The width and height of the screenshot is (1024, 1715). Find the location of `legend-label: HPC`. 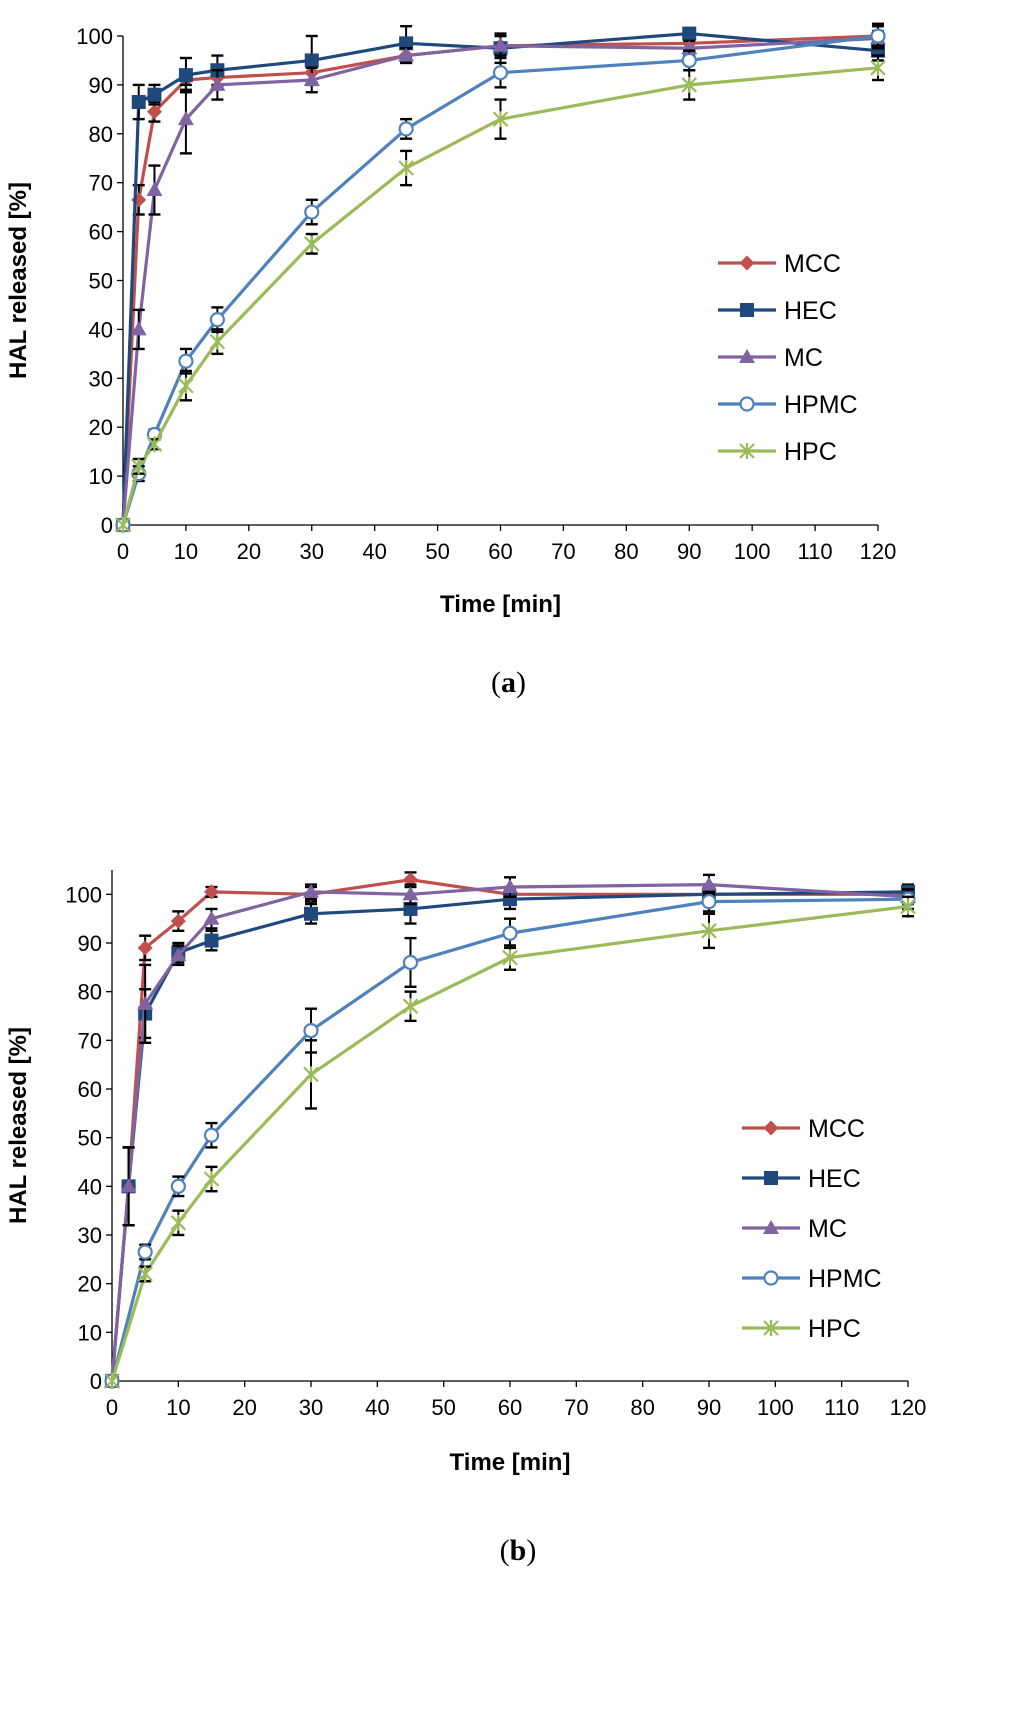

legend-label: HPC is located at coordinates (810, 452).